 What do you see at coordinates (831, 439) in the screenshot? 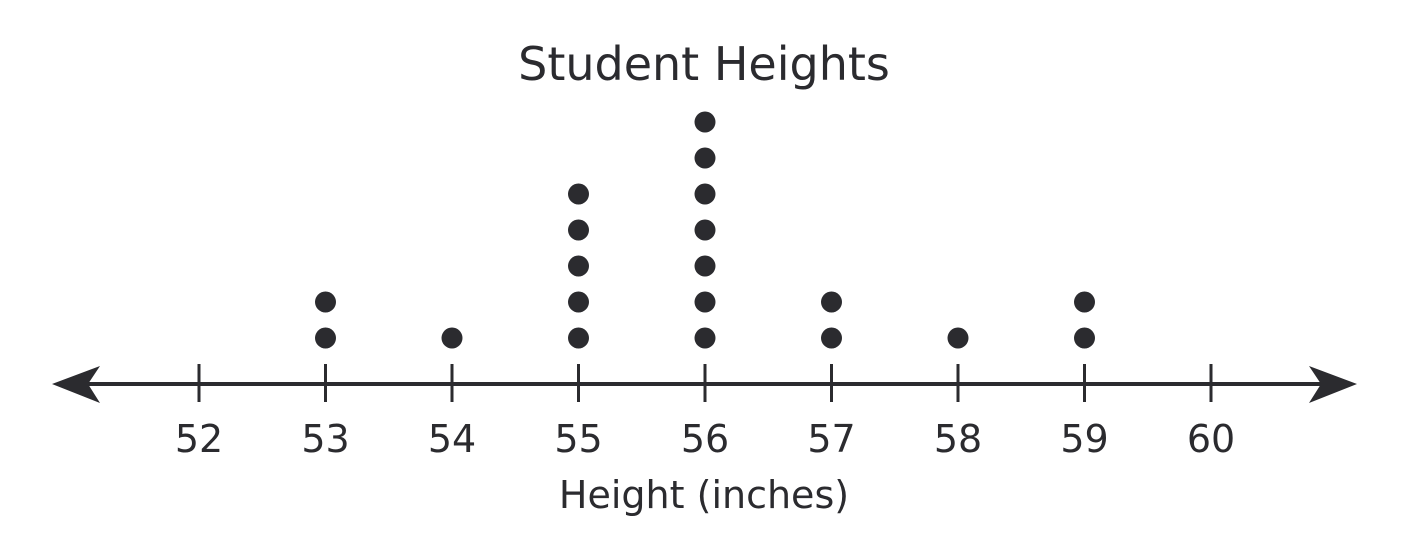
I see `tick-label-57: 57` at bounding box center [831, 439].